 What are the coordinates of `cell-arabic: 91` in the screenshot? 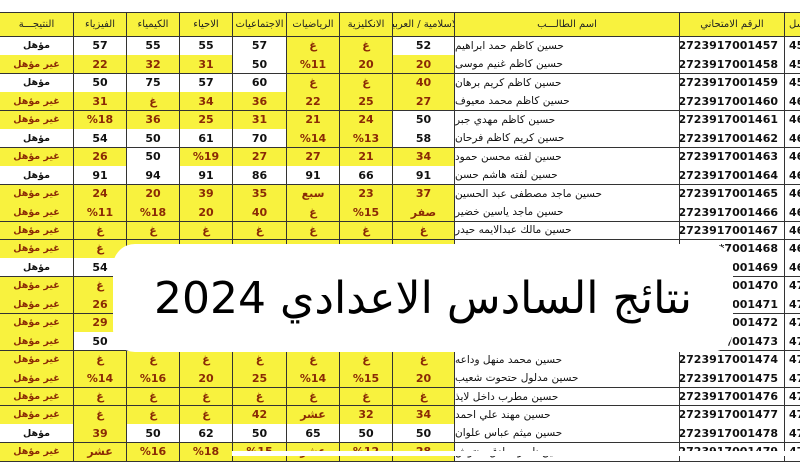 It's located at (424, 176).